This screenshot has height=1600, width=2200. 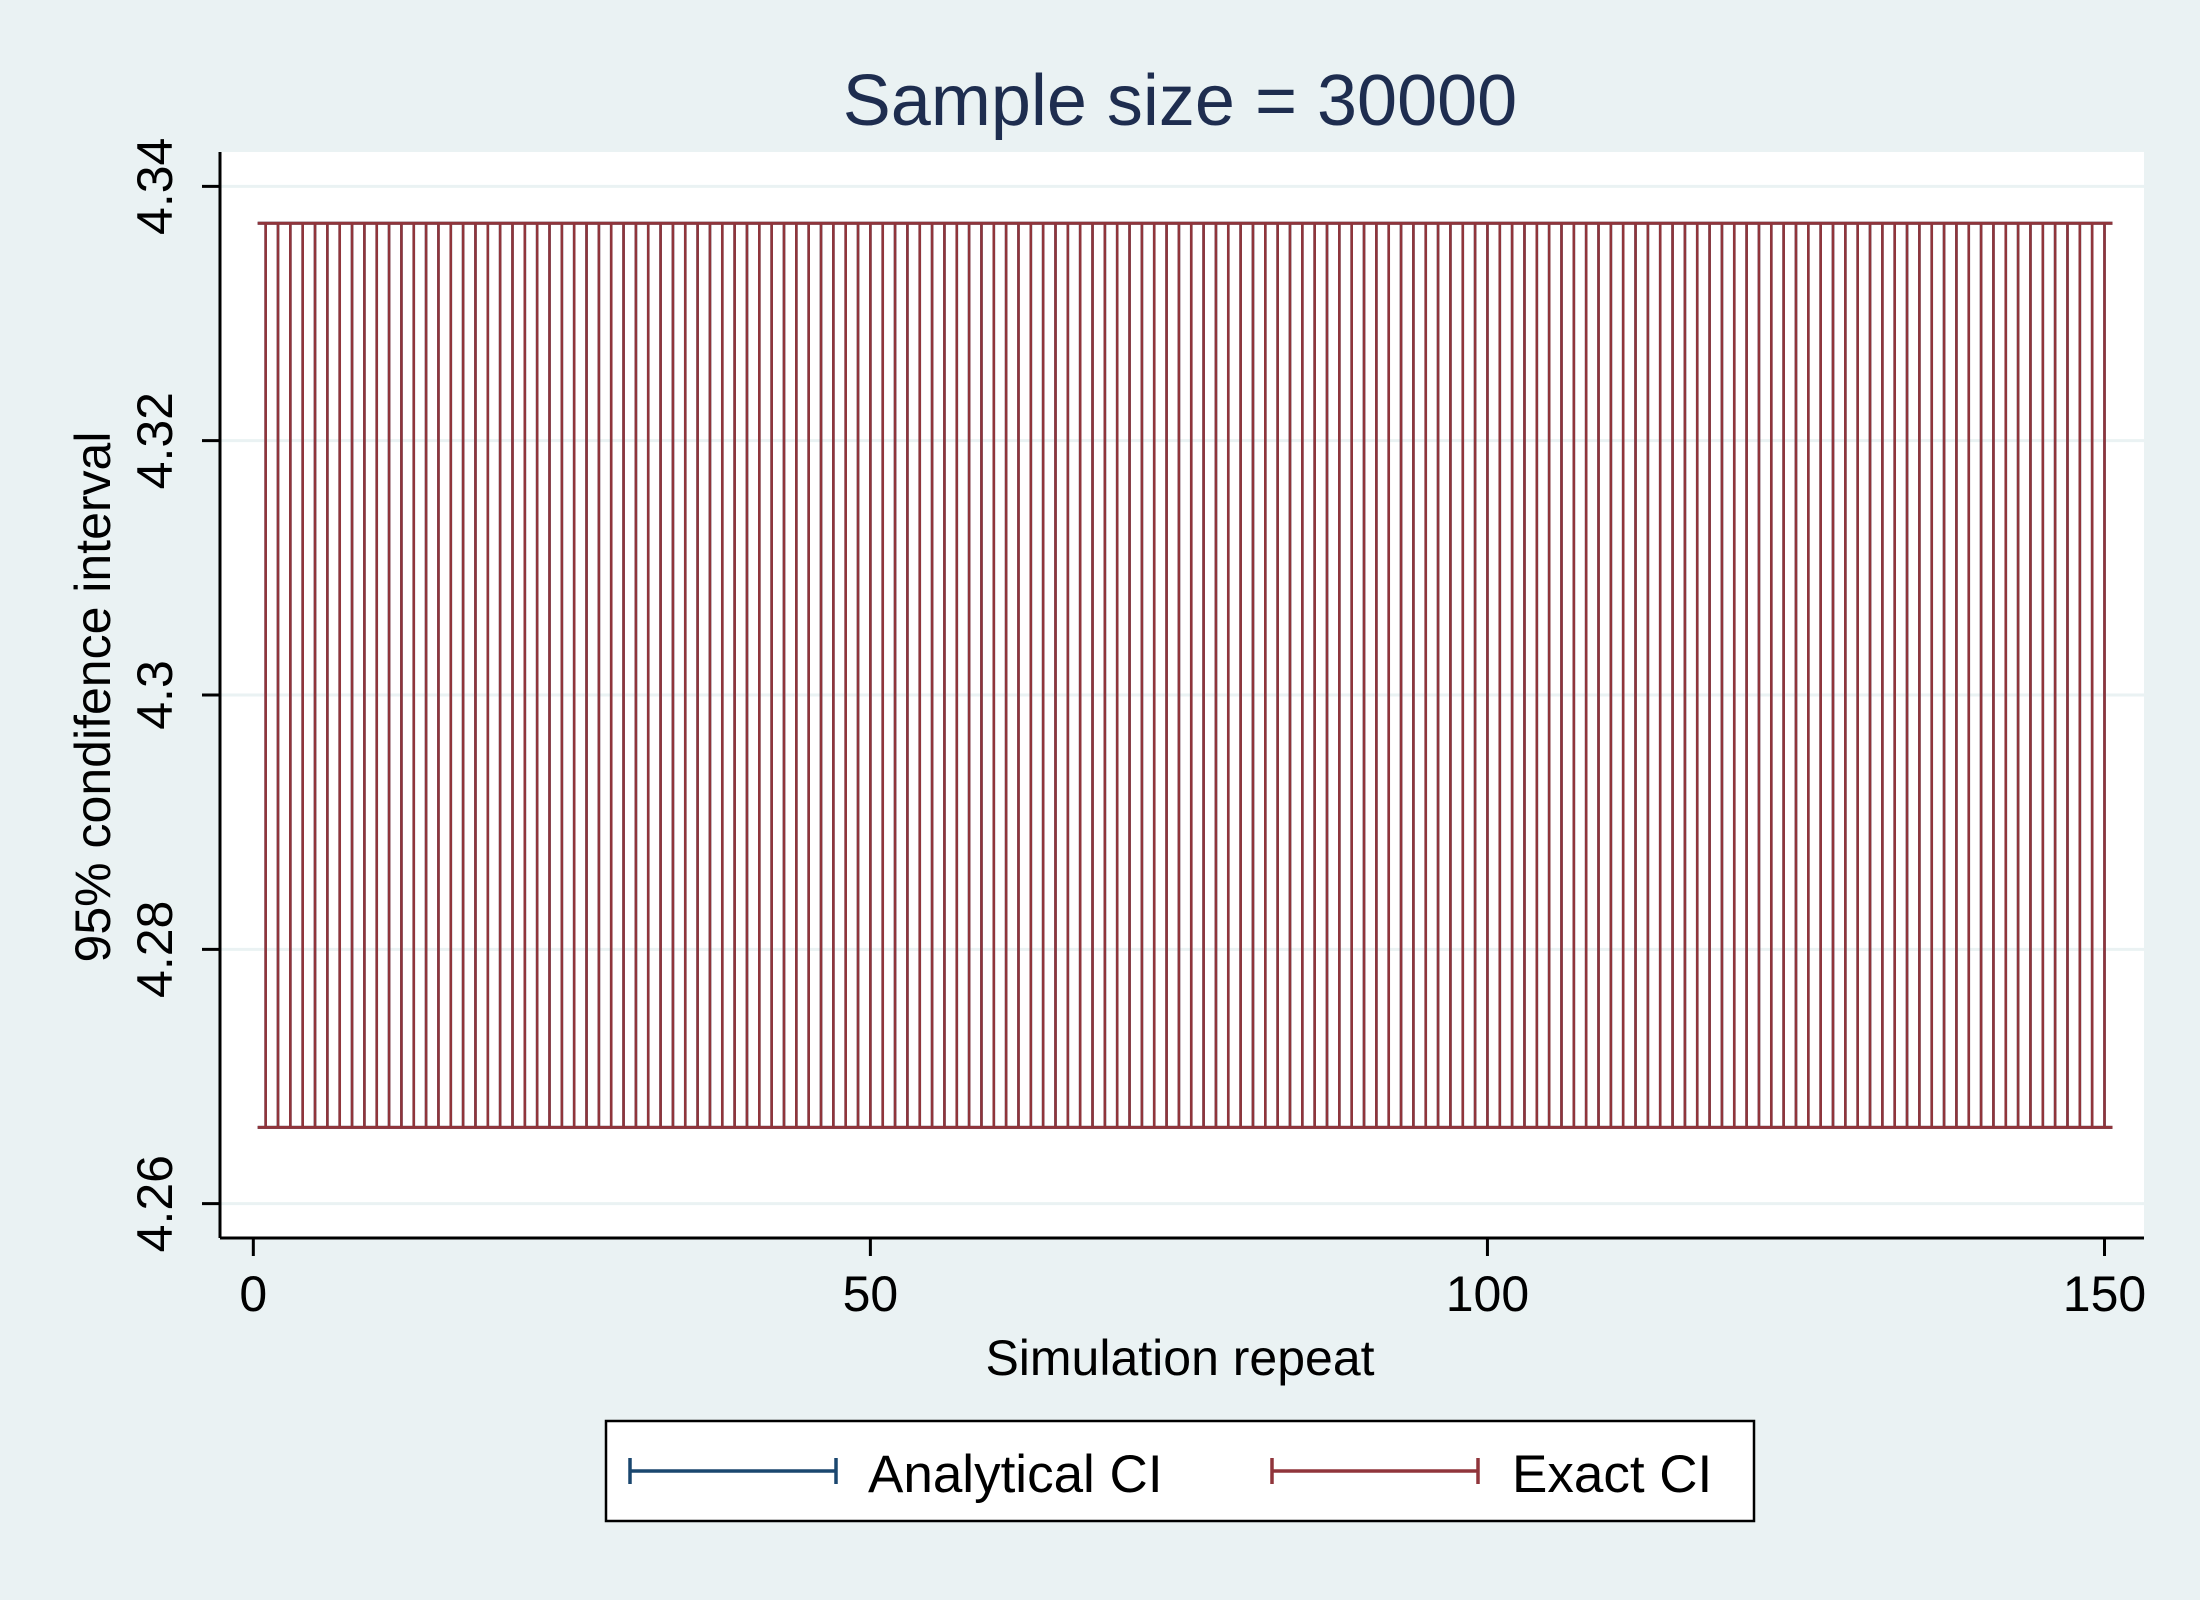 I want to click on x-tick-label-3: 150, so click(x=2104, y=1294).